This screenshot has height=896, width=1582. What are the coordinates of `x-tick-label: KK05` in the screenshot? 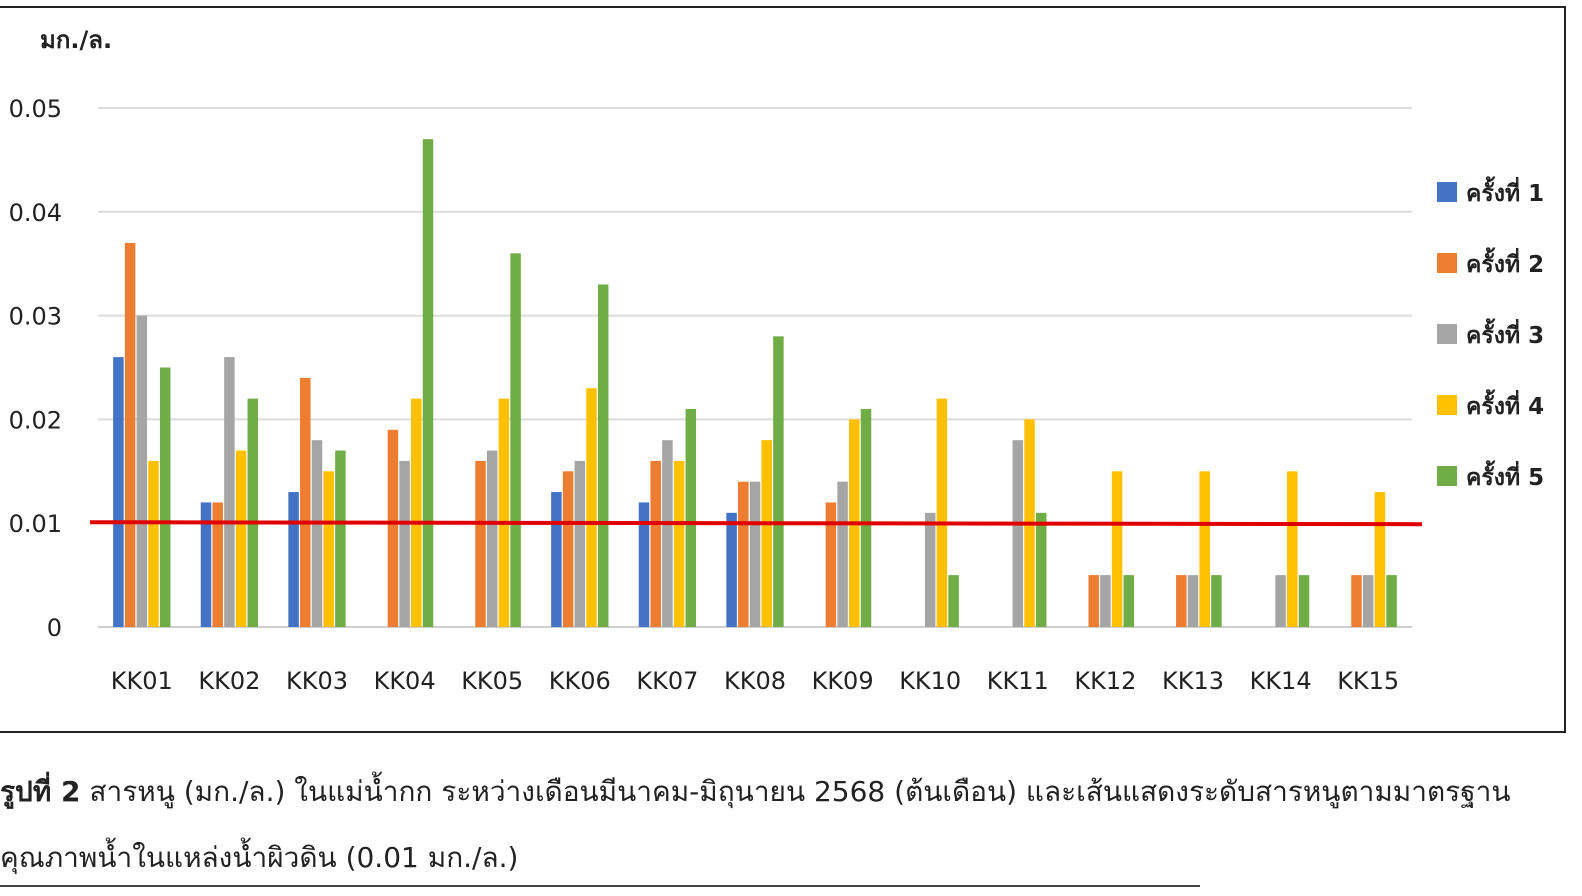 It's located at (492, 681).